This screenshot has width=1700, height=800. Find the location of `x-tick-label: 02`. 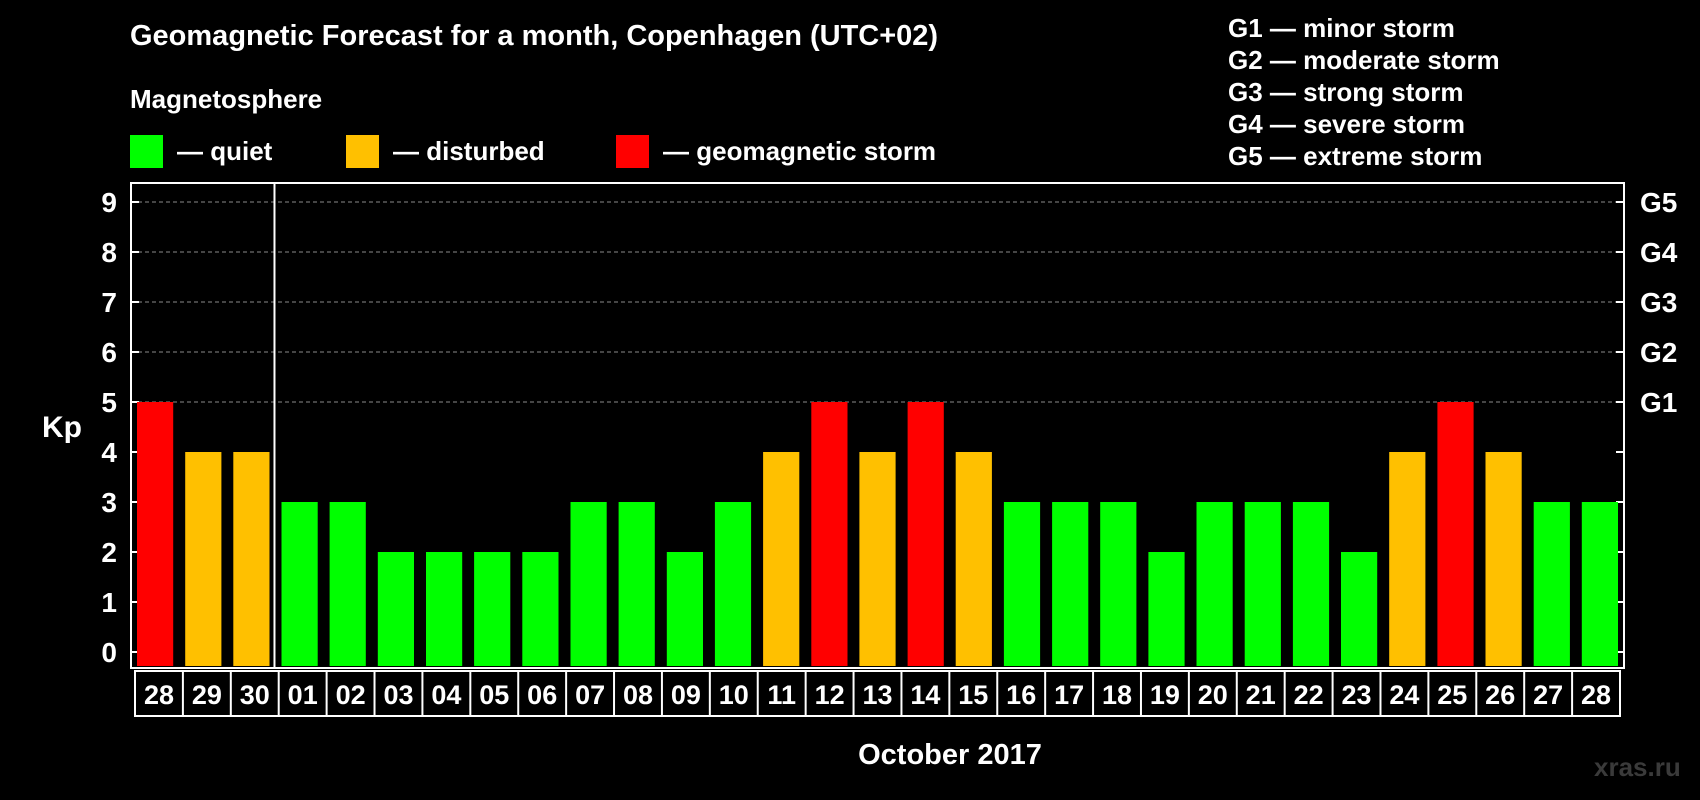

x-tick-label: 02 is located at coordinates (351, 695).